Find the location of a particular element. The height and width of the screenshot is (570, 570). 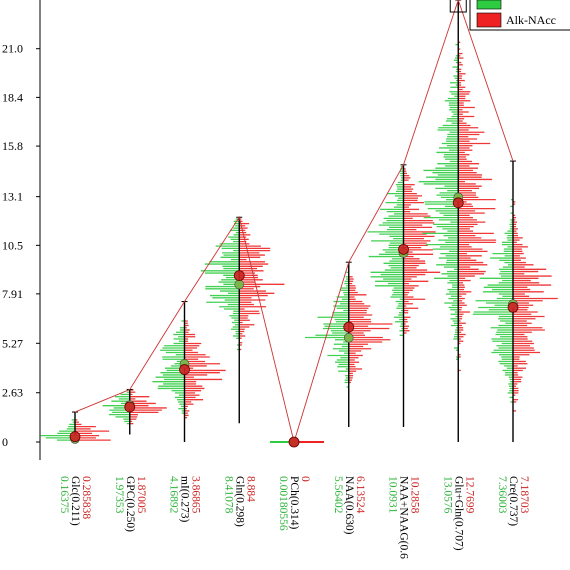

legend-swatch-series2 is located at coordinates (489, 20).